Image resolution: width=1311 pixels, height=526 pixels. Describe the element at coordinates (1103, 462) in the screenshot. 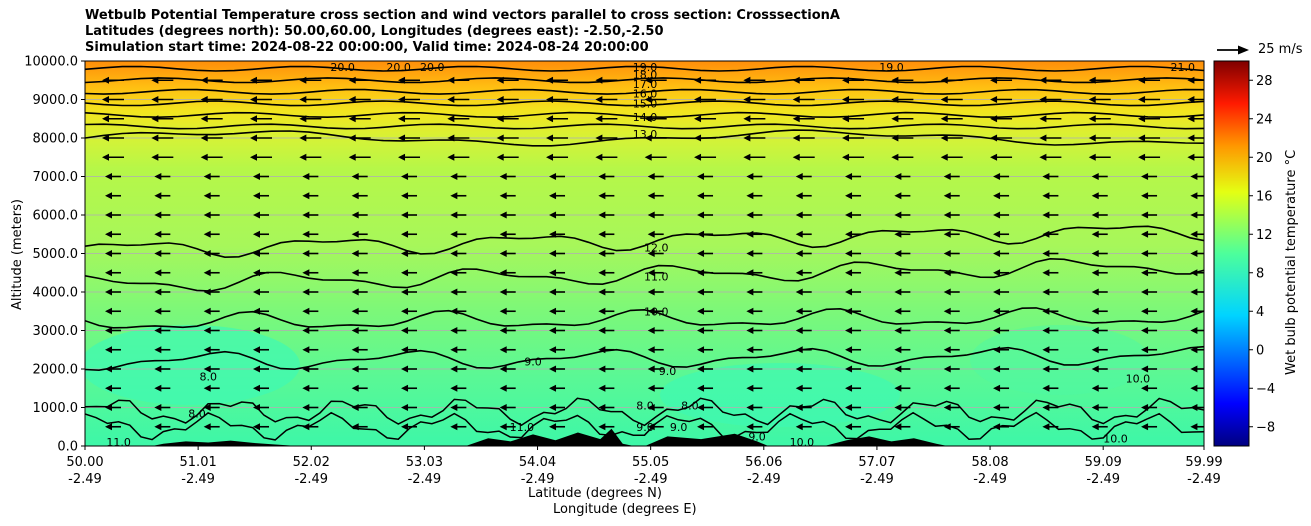

I see `x-tick-label-lat: 59.09` at that location.